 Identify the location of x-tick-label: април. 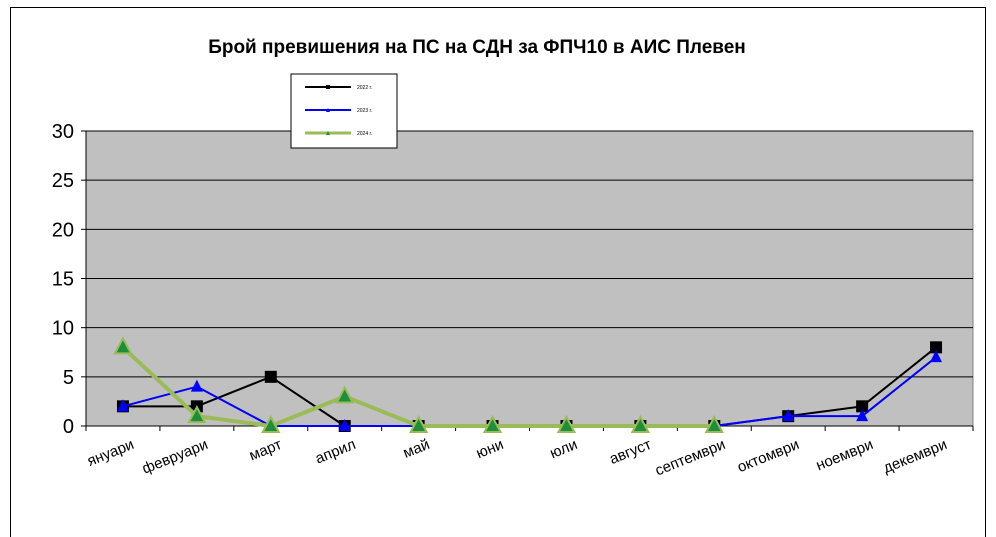
(335, 451).